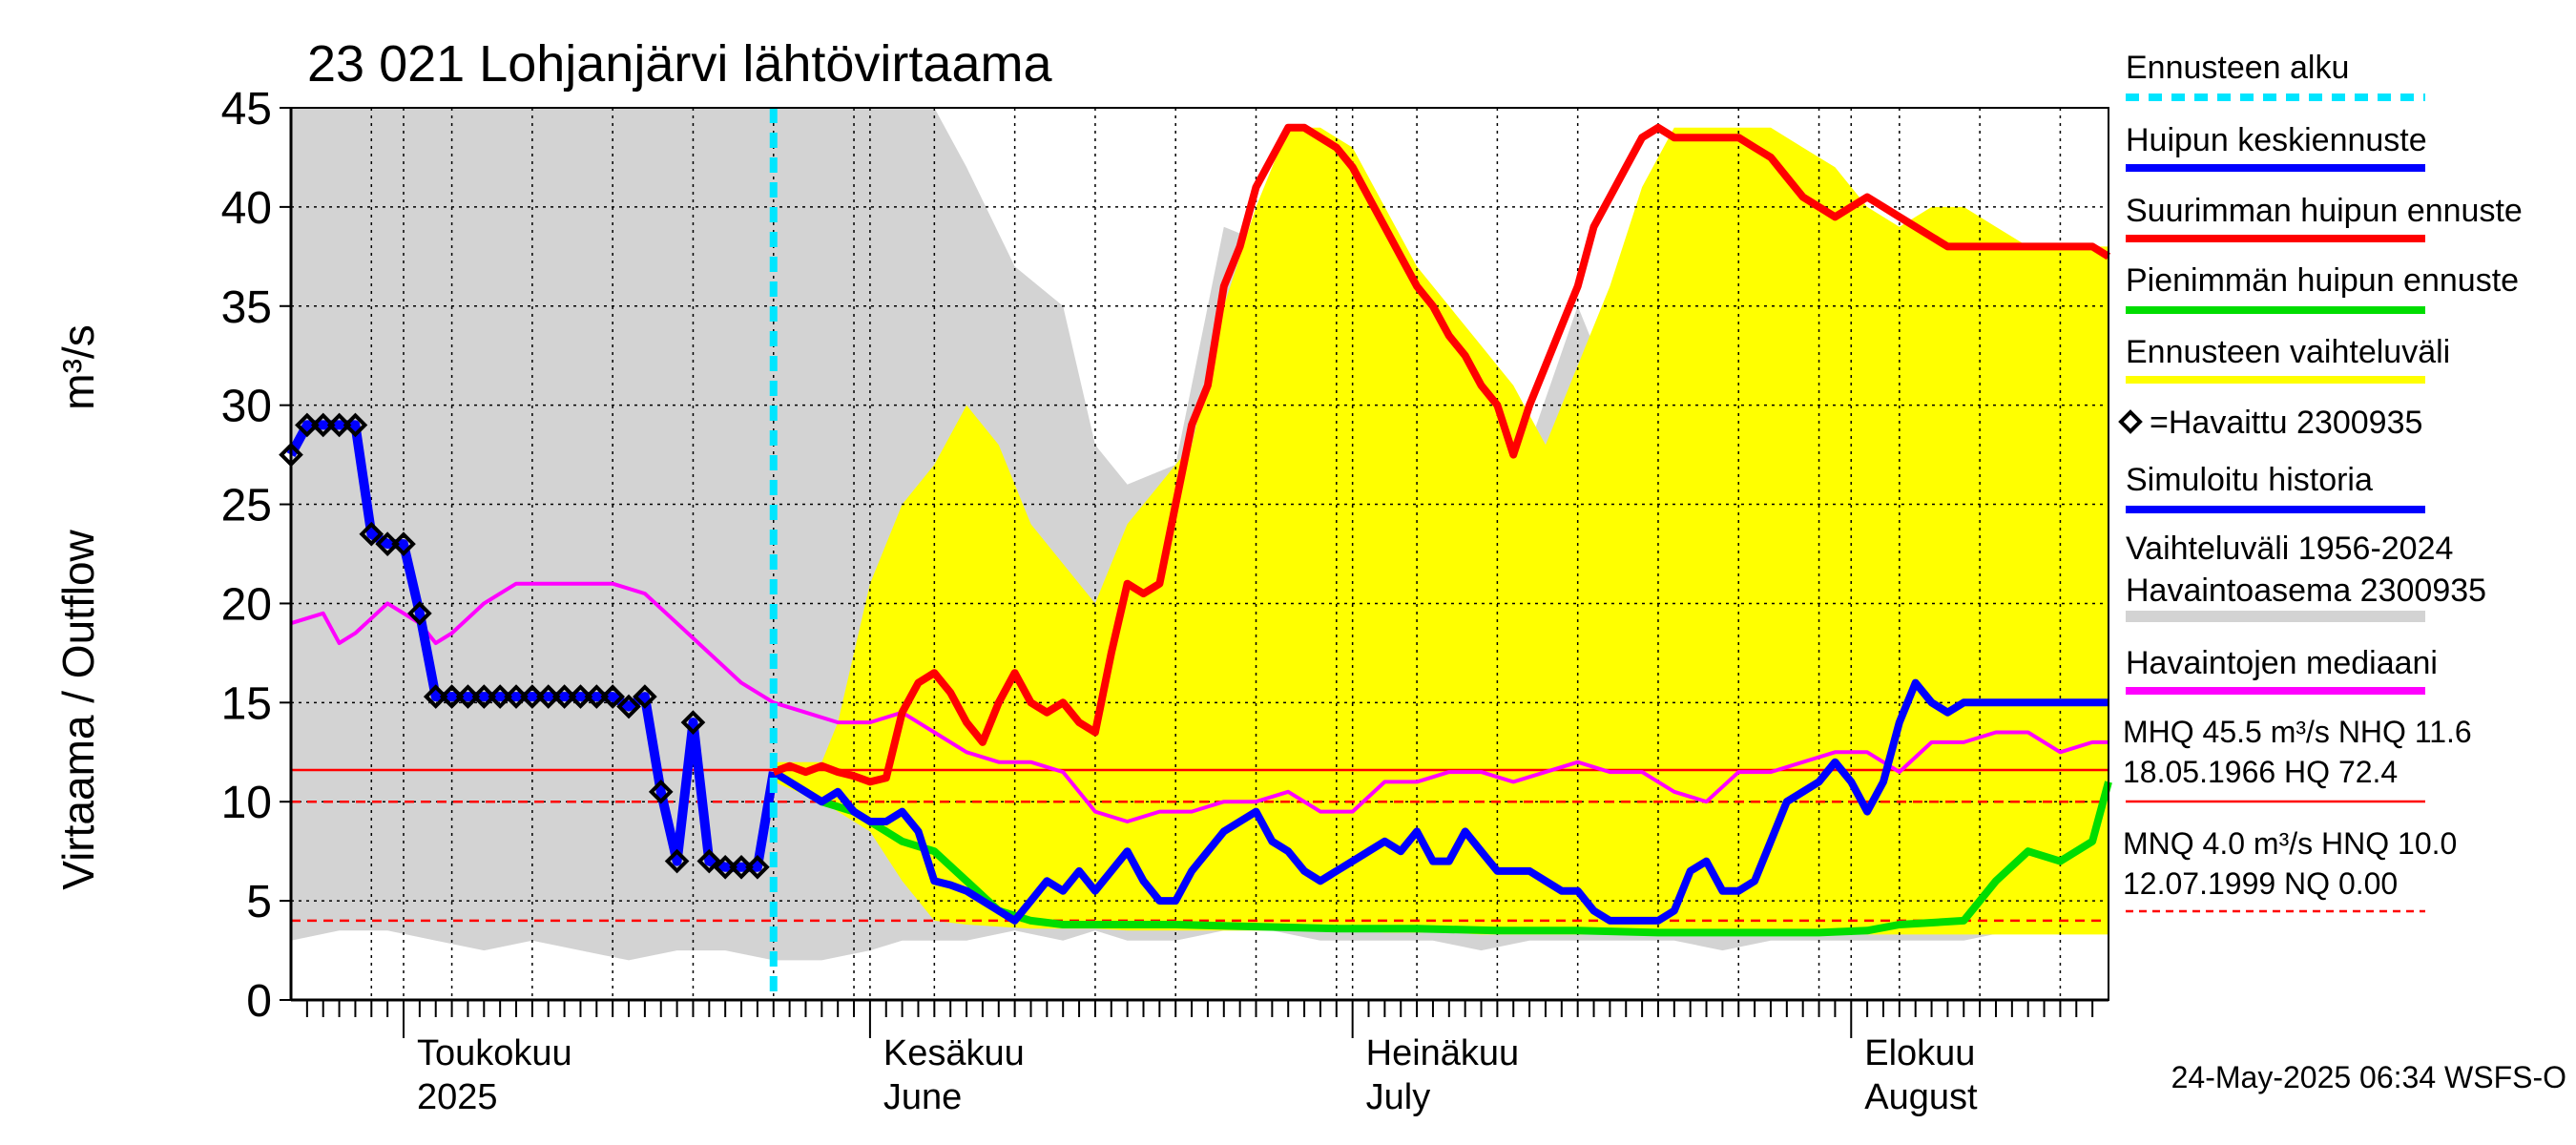 Image resolution: width=2576 pixels, height=1145 pixels. What do you see at coordinates (1440, 801) in the screenshot?
I see `mean-peak-forecast-line` at bounding box center [1440, 801].